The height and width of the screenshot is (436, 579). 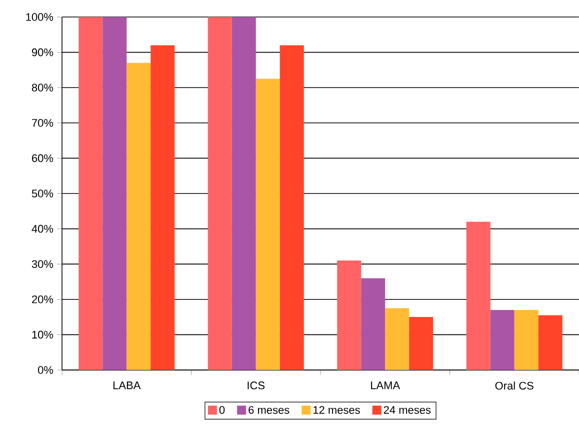 What do you see at coordinates (514, 386) in the screenshot?
I see `x-tick-label: Oral CS` at bounding box center [514, 386].